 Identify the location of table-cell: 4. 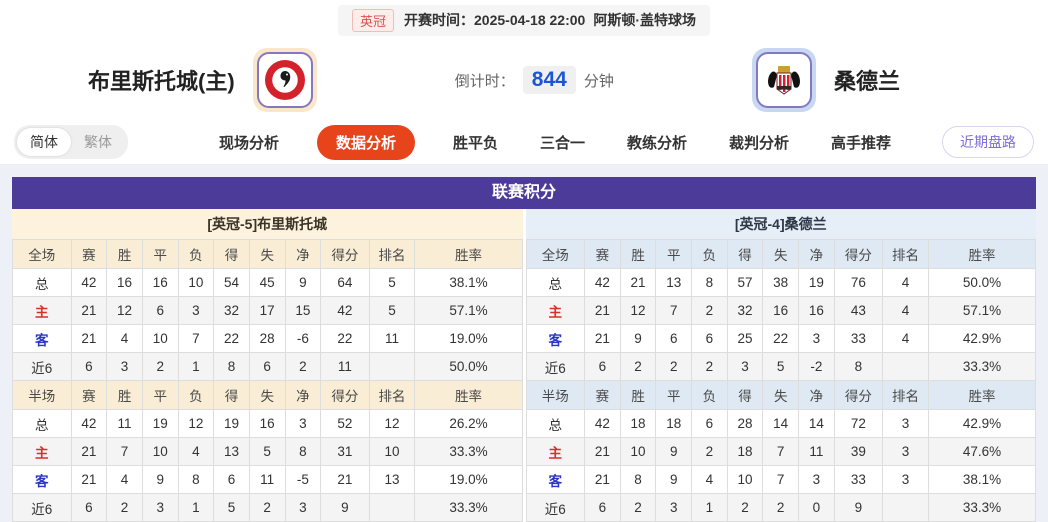
(124, 338).